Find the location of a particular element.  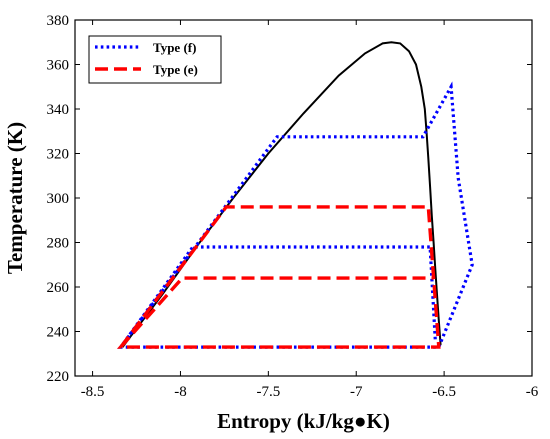

y-tick-label: 300 is located at coordinates (58, 199).